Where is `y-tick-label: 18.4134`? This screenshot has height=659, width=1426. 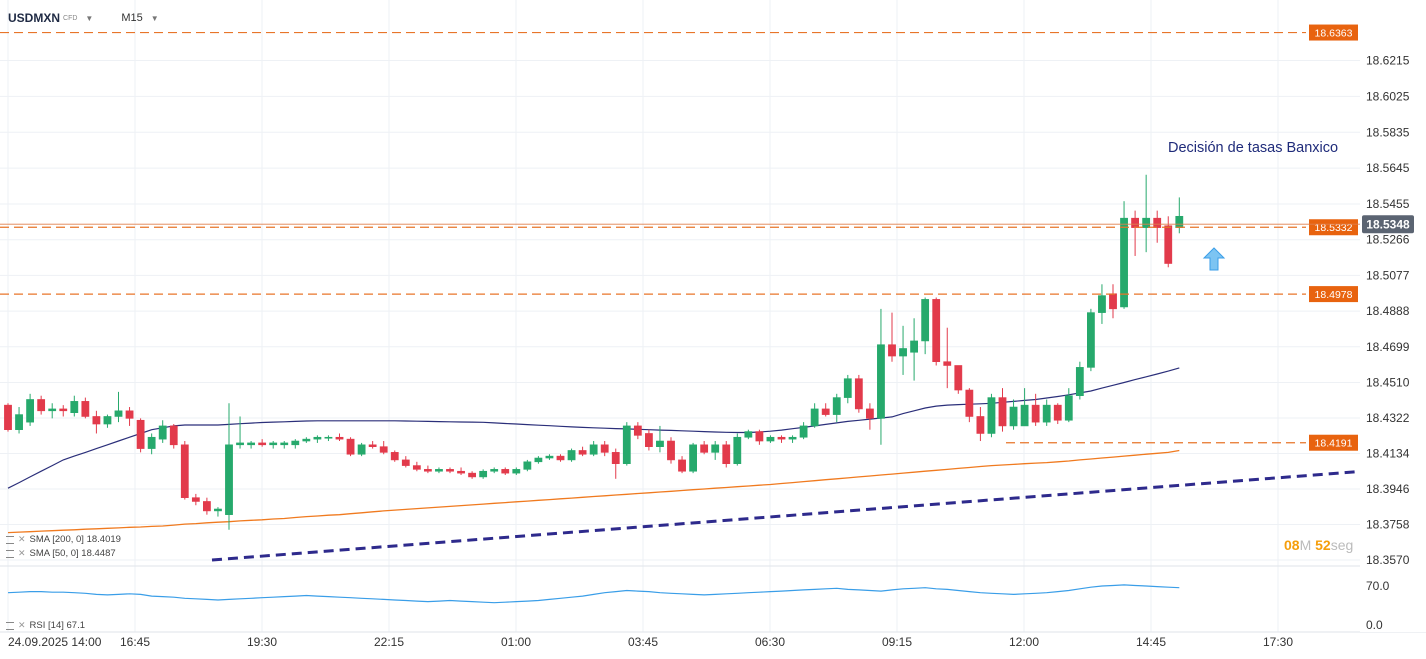 y-tick-label: 18.4134 is located at coordinates (1388, 453).